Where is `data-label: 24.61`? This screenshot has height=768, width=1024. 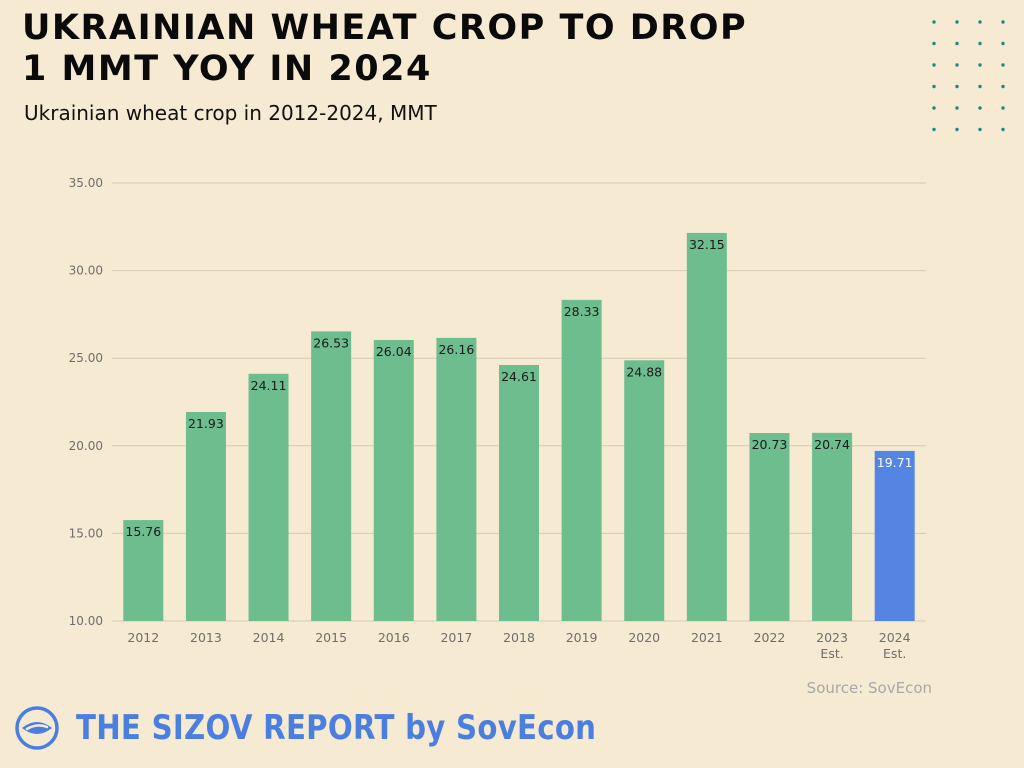
data-label: 24.61 is located at coordinates (519, 376).